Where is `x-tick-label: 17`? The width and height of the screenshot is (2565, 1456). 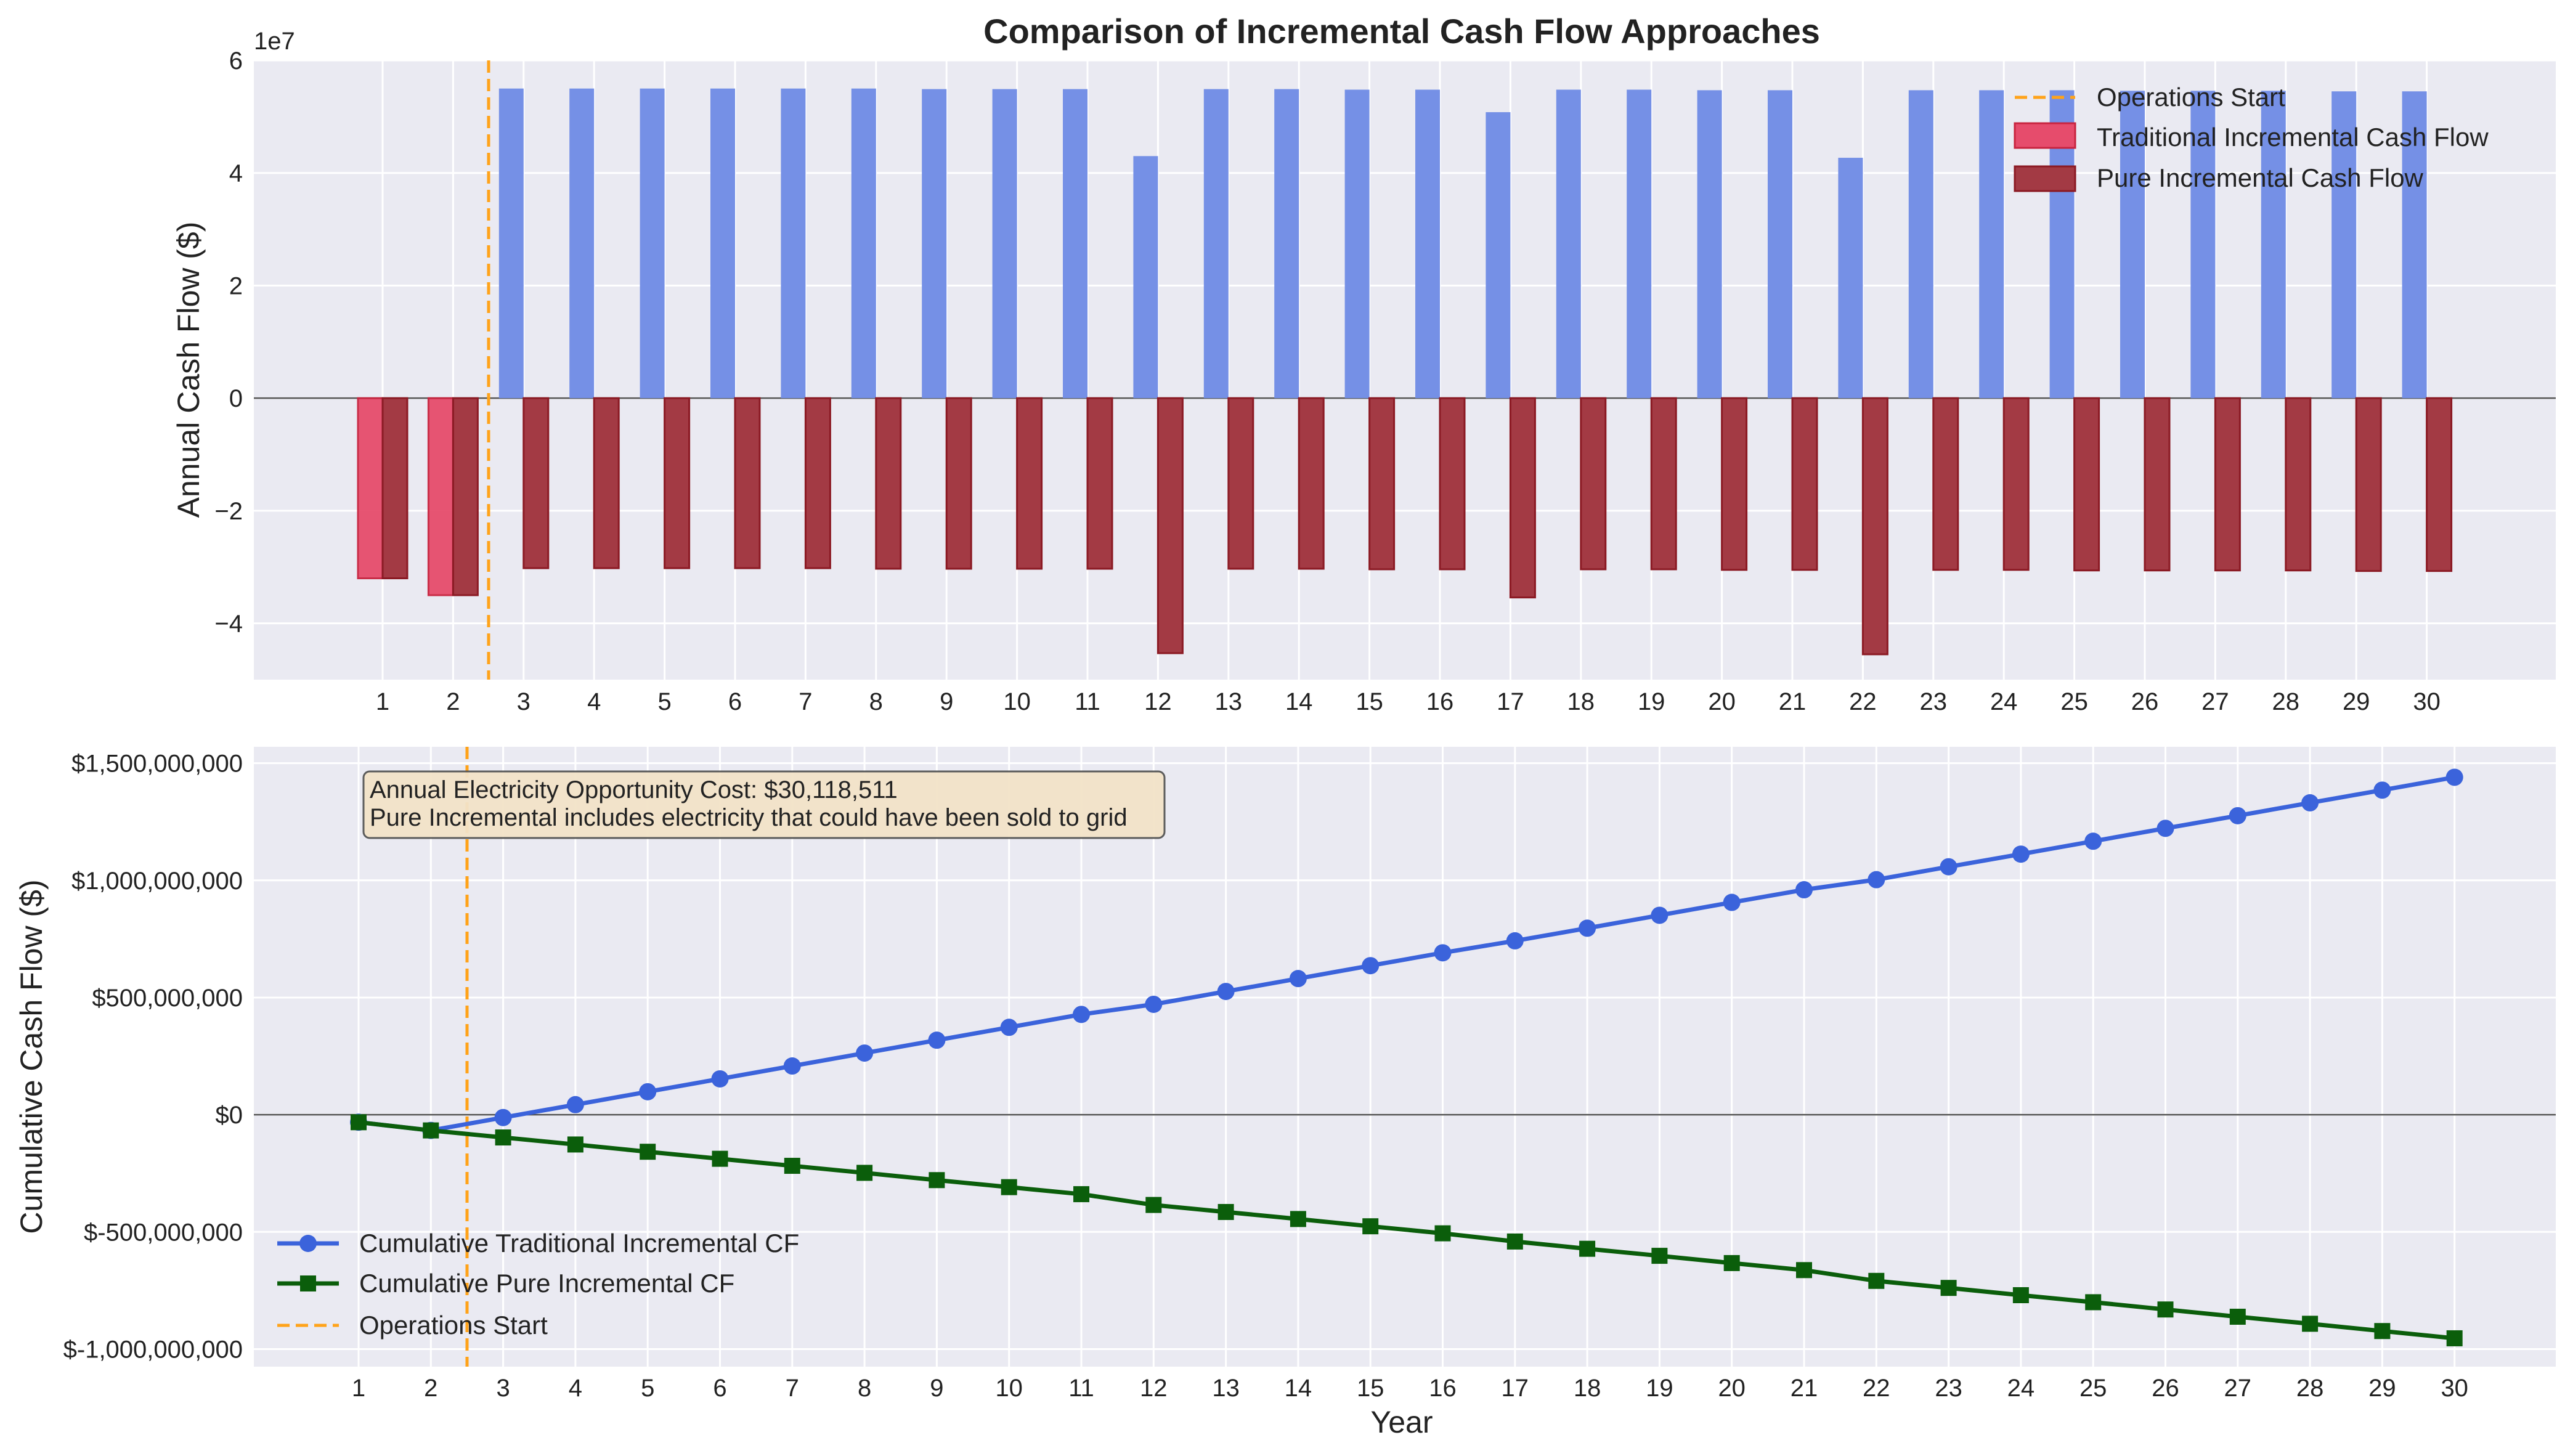 x-tick-label: 17 is located at coordinates (1510, 701).